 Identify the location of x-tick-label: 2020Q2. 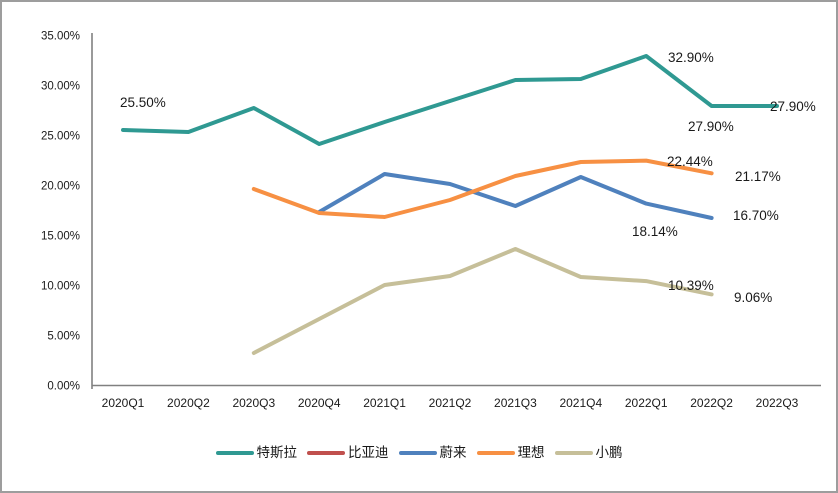
(188, 403).